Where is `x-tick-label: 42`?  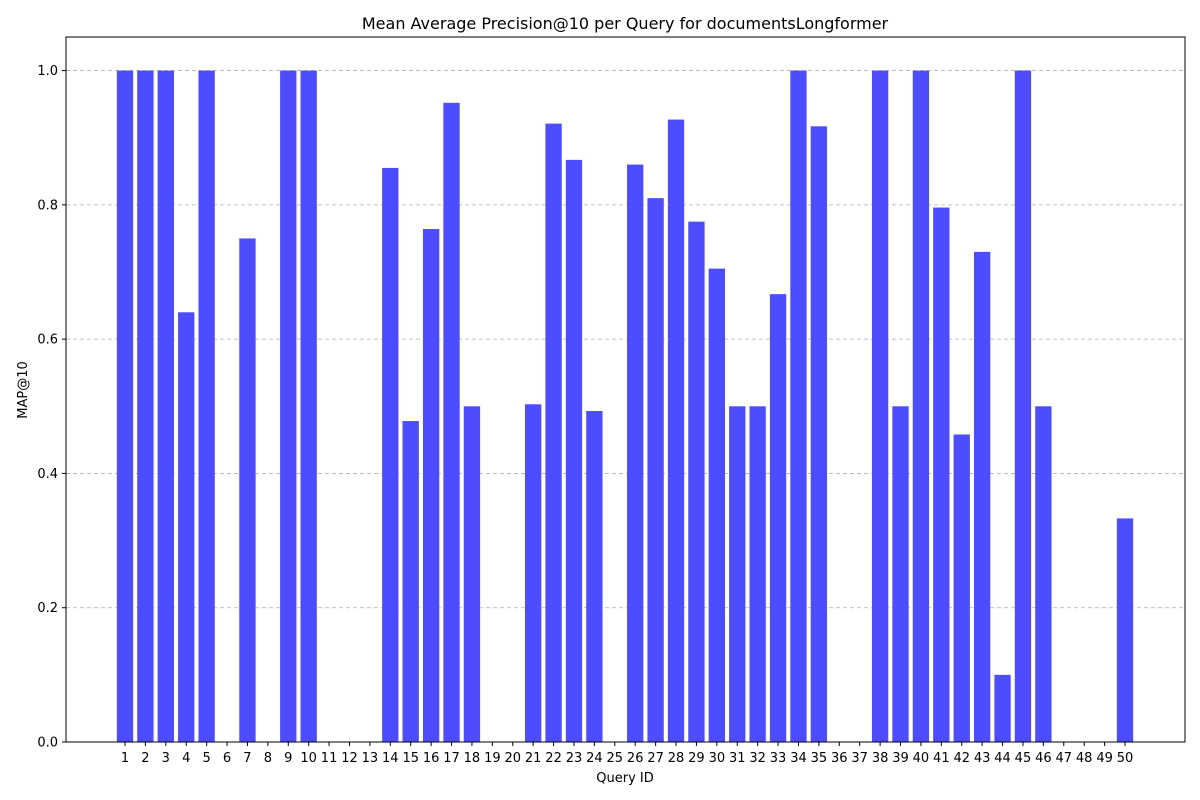
x-tick-label: 42 is located at coordinates (961, 758).